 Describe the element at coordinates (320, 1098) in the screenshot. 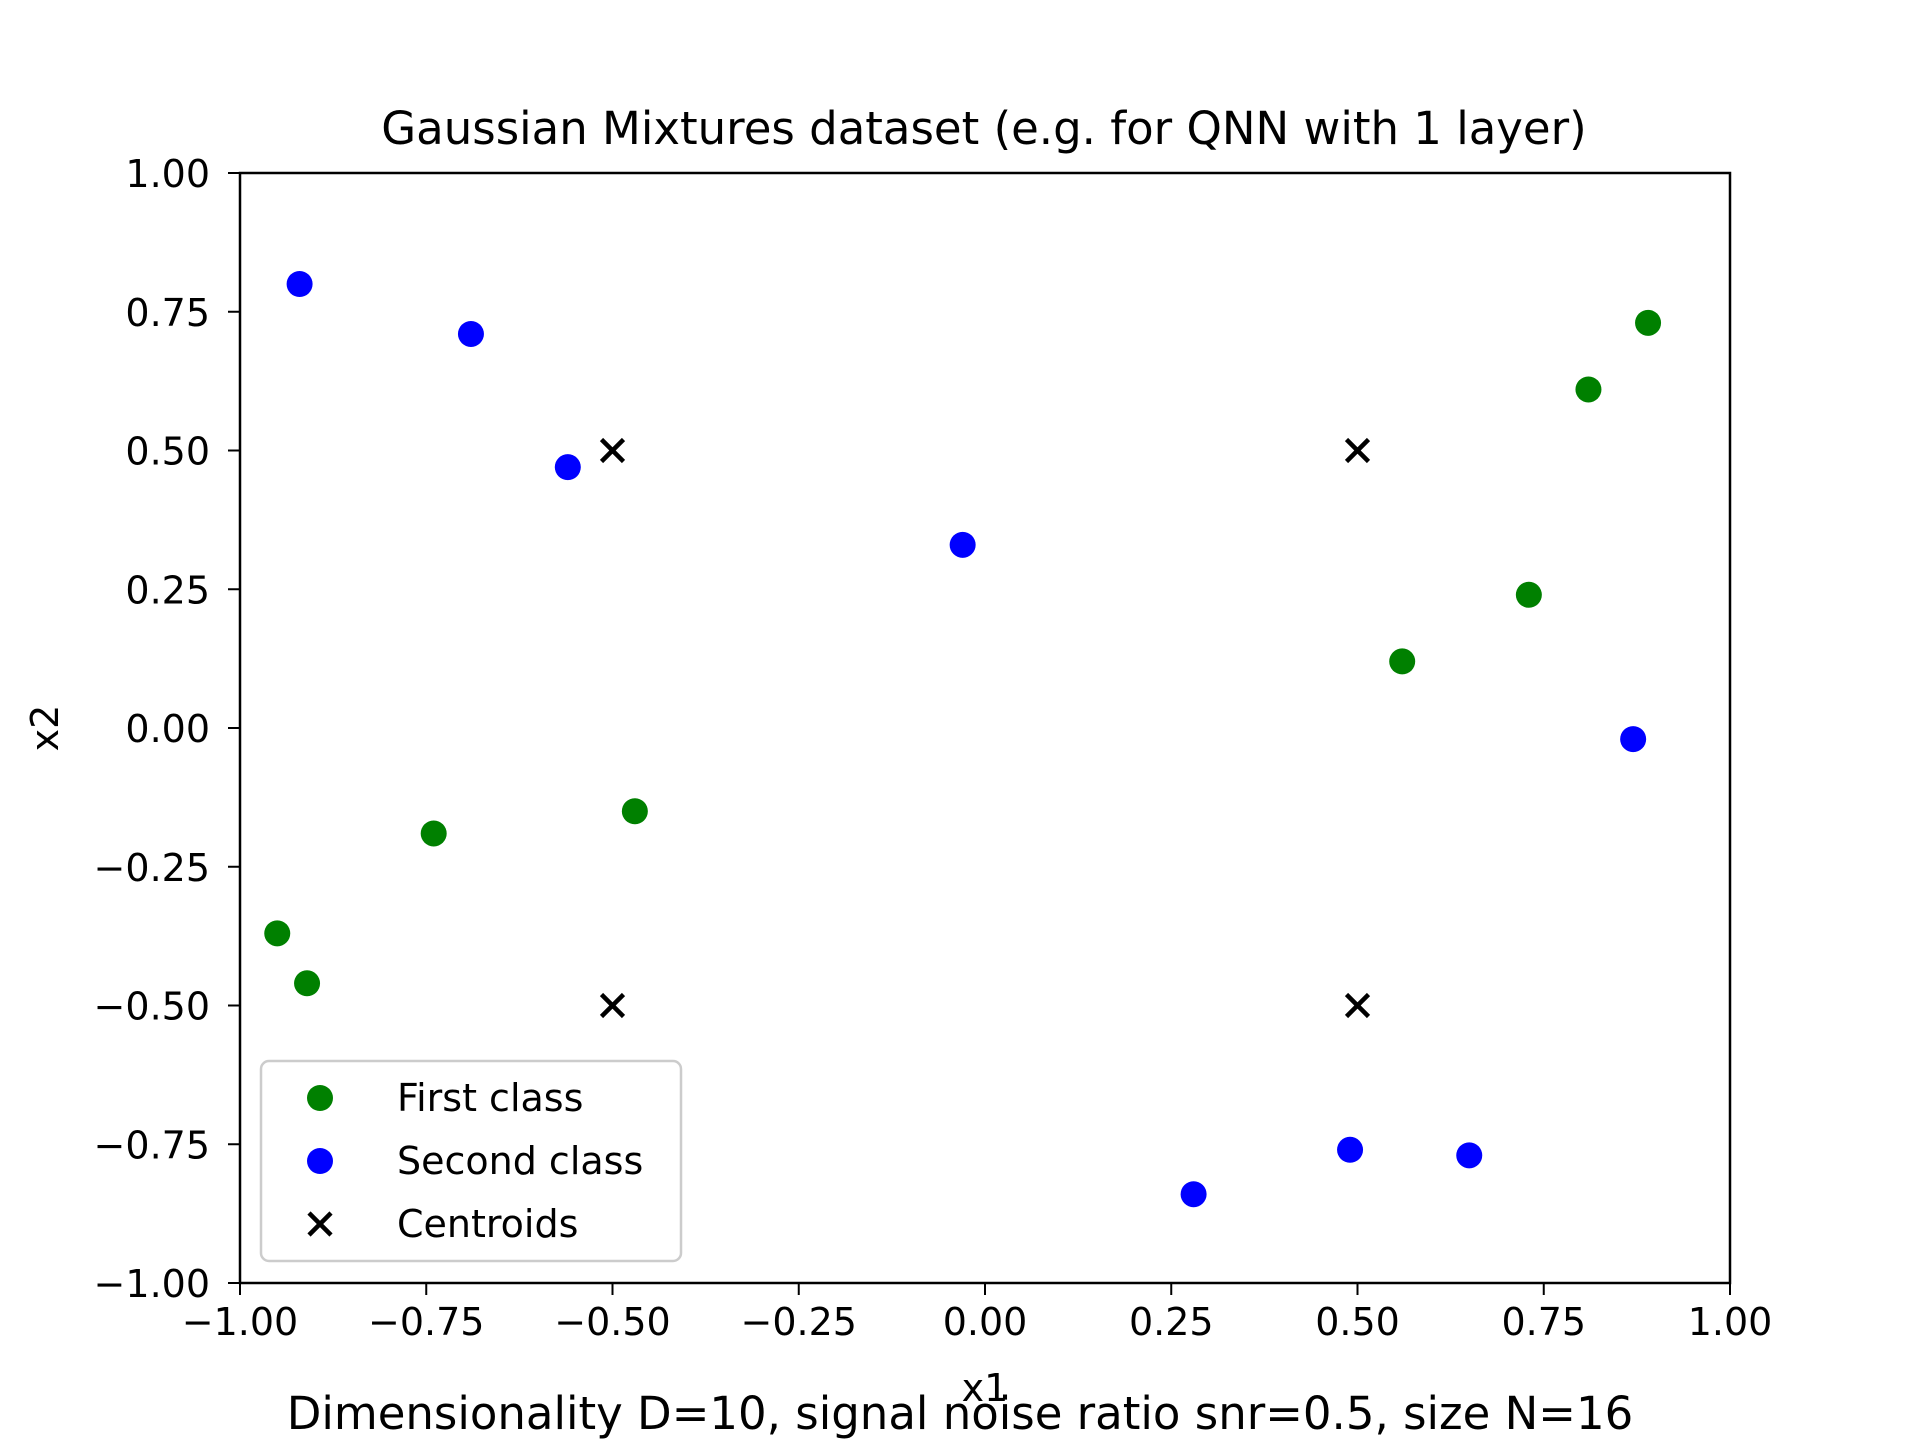

I see `legend-first-class-marker` at that location.